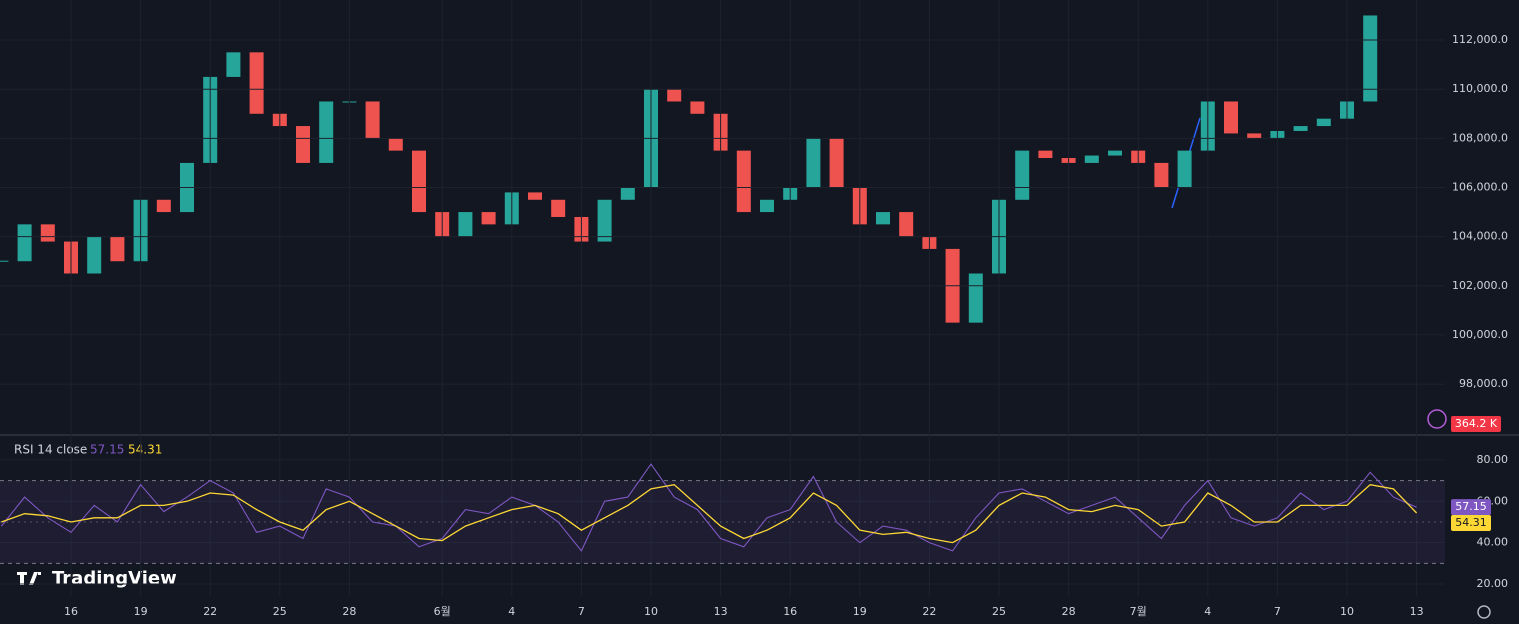  I want to click on value-badge-text: 57.15, so click(1471, 506).